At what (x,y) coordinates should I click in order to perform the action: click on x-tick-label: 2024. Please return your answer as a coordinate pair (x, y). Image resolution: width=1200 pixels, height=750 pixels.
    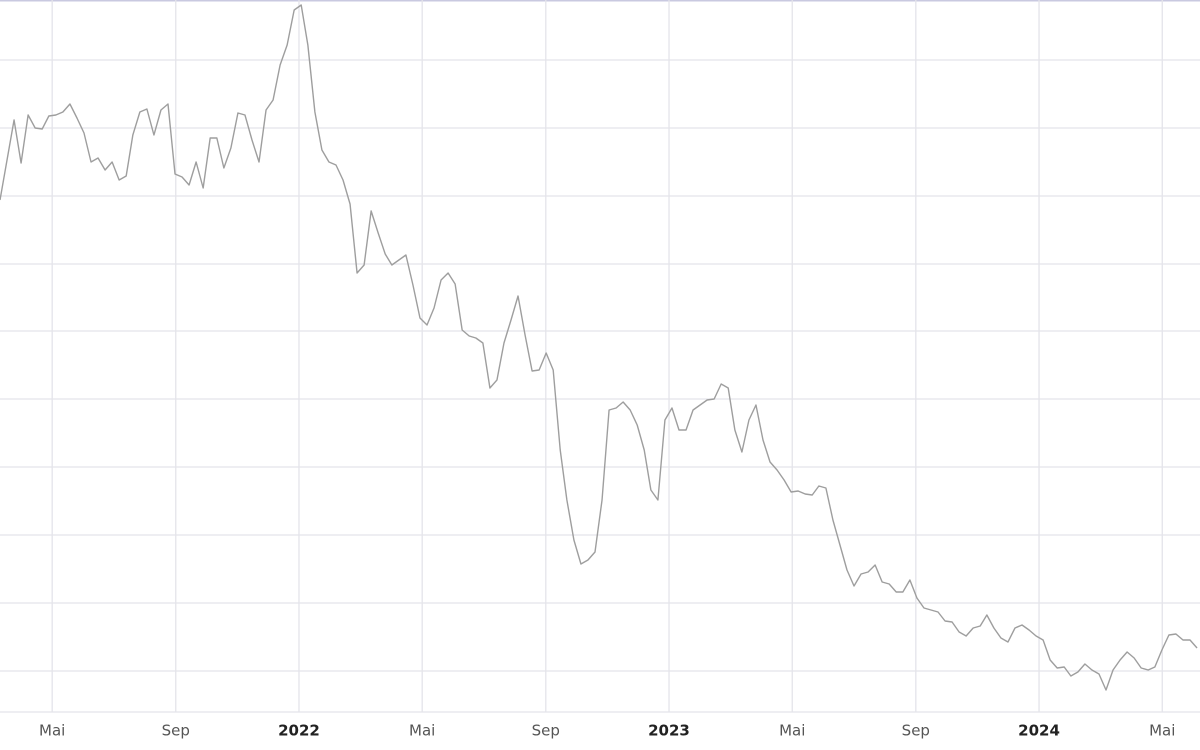
    Looking at the image, I should click on (1039, 731).